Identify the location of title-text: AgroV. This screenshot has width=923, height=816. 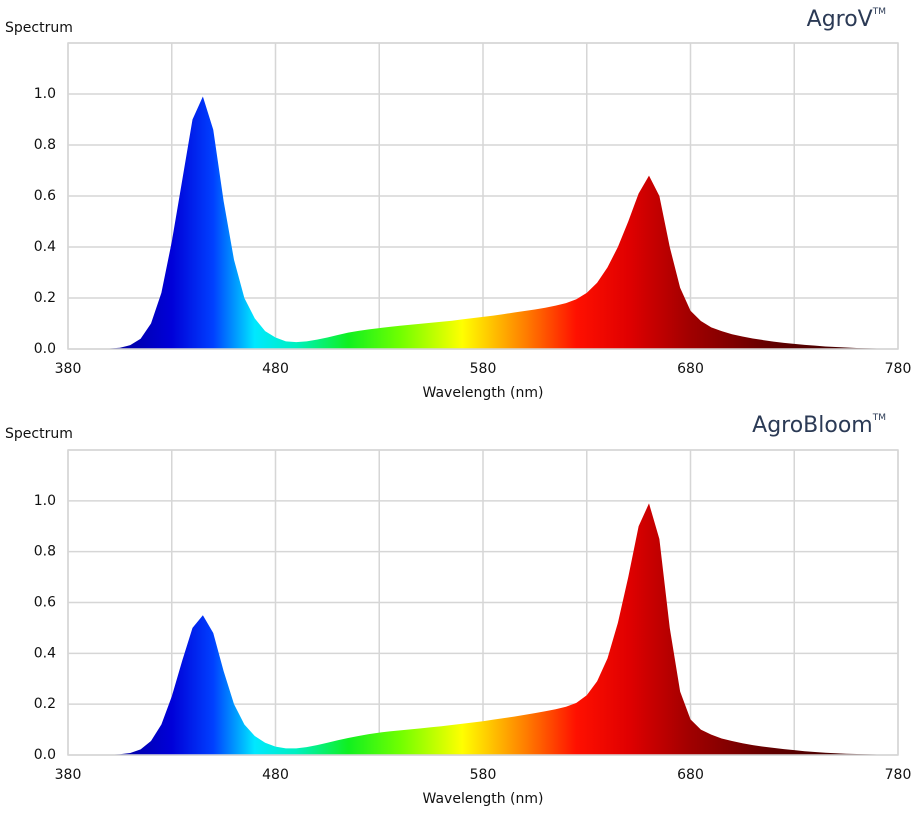
(840, 19).